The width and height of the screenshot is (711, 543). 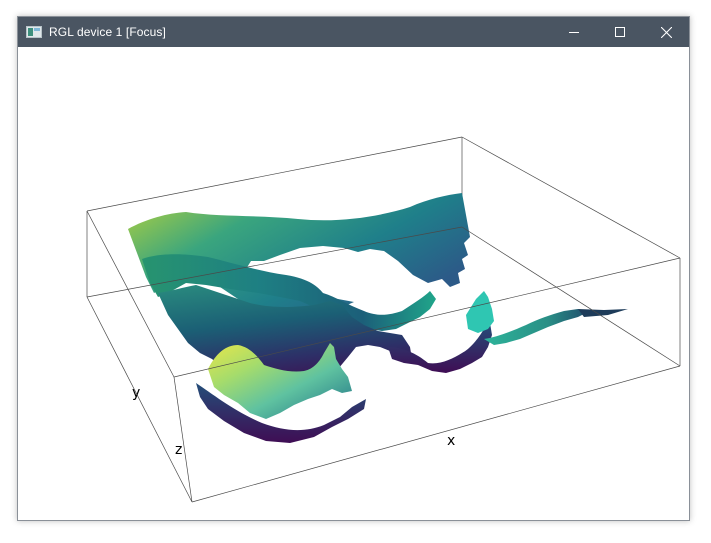 I want to click on surface-right-tail, so click(x=603, y=313).